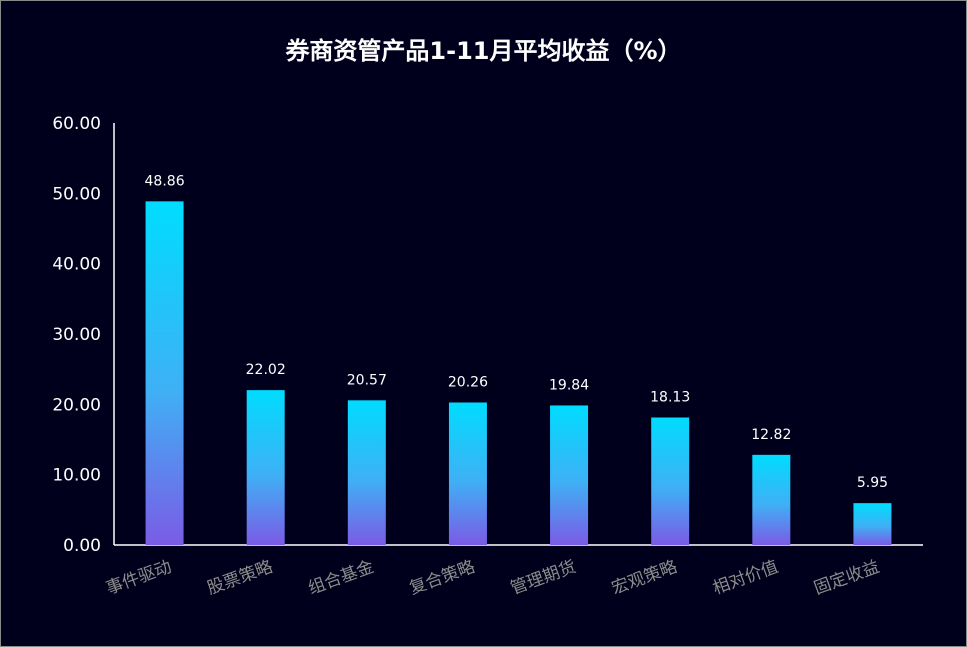  What do you see at coordinates (670, 397) in the screenshot?
I see `value-label: 18.13` at bounding box center [670, 397].